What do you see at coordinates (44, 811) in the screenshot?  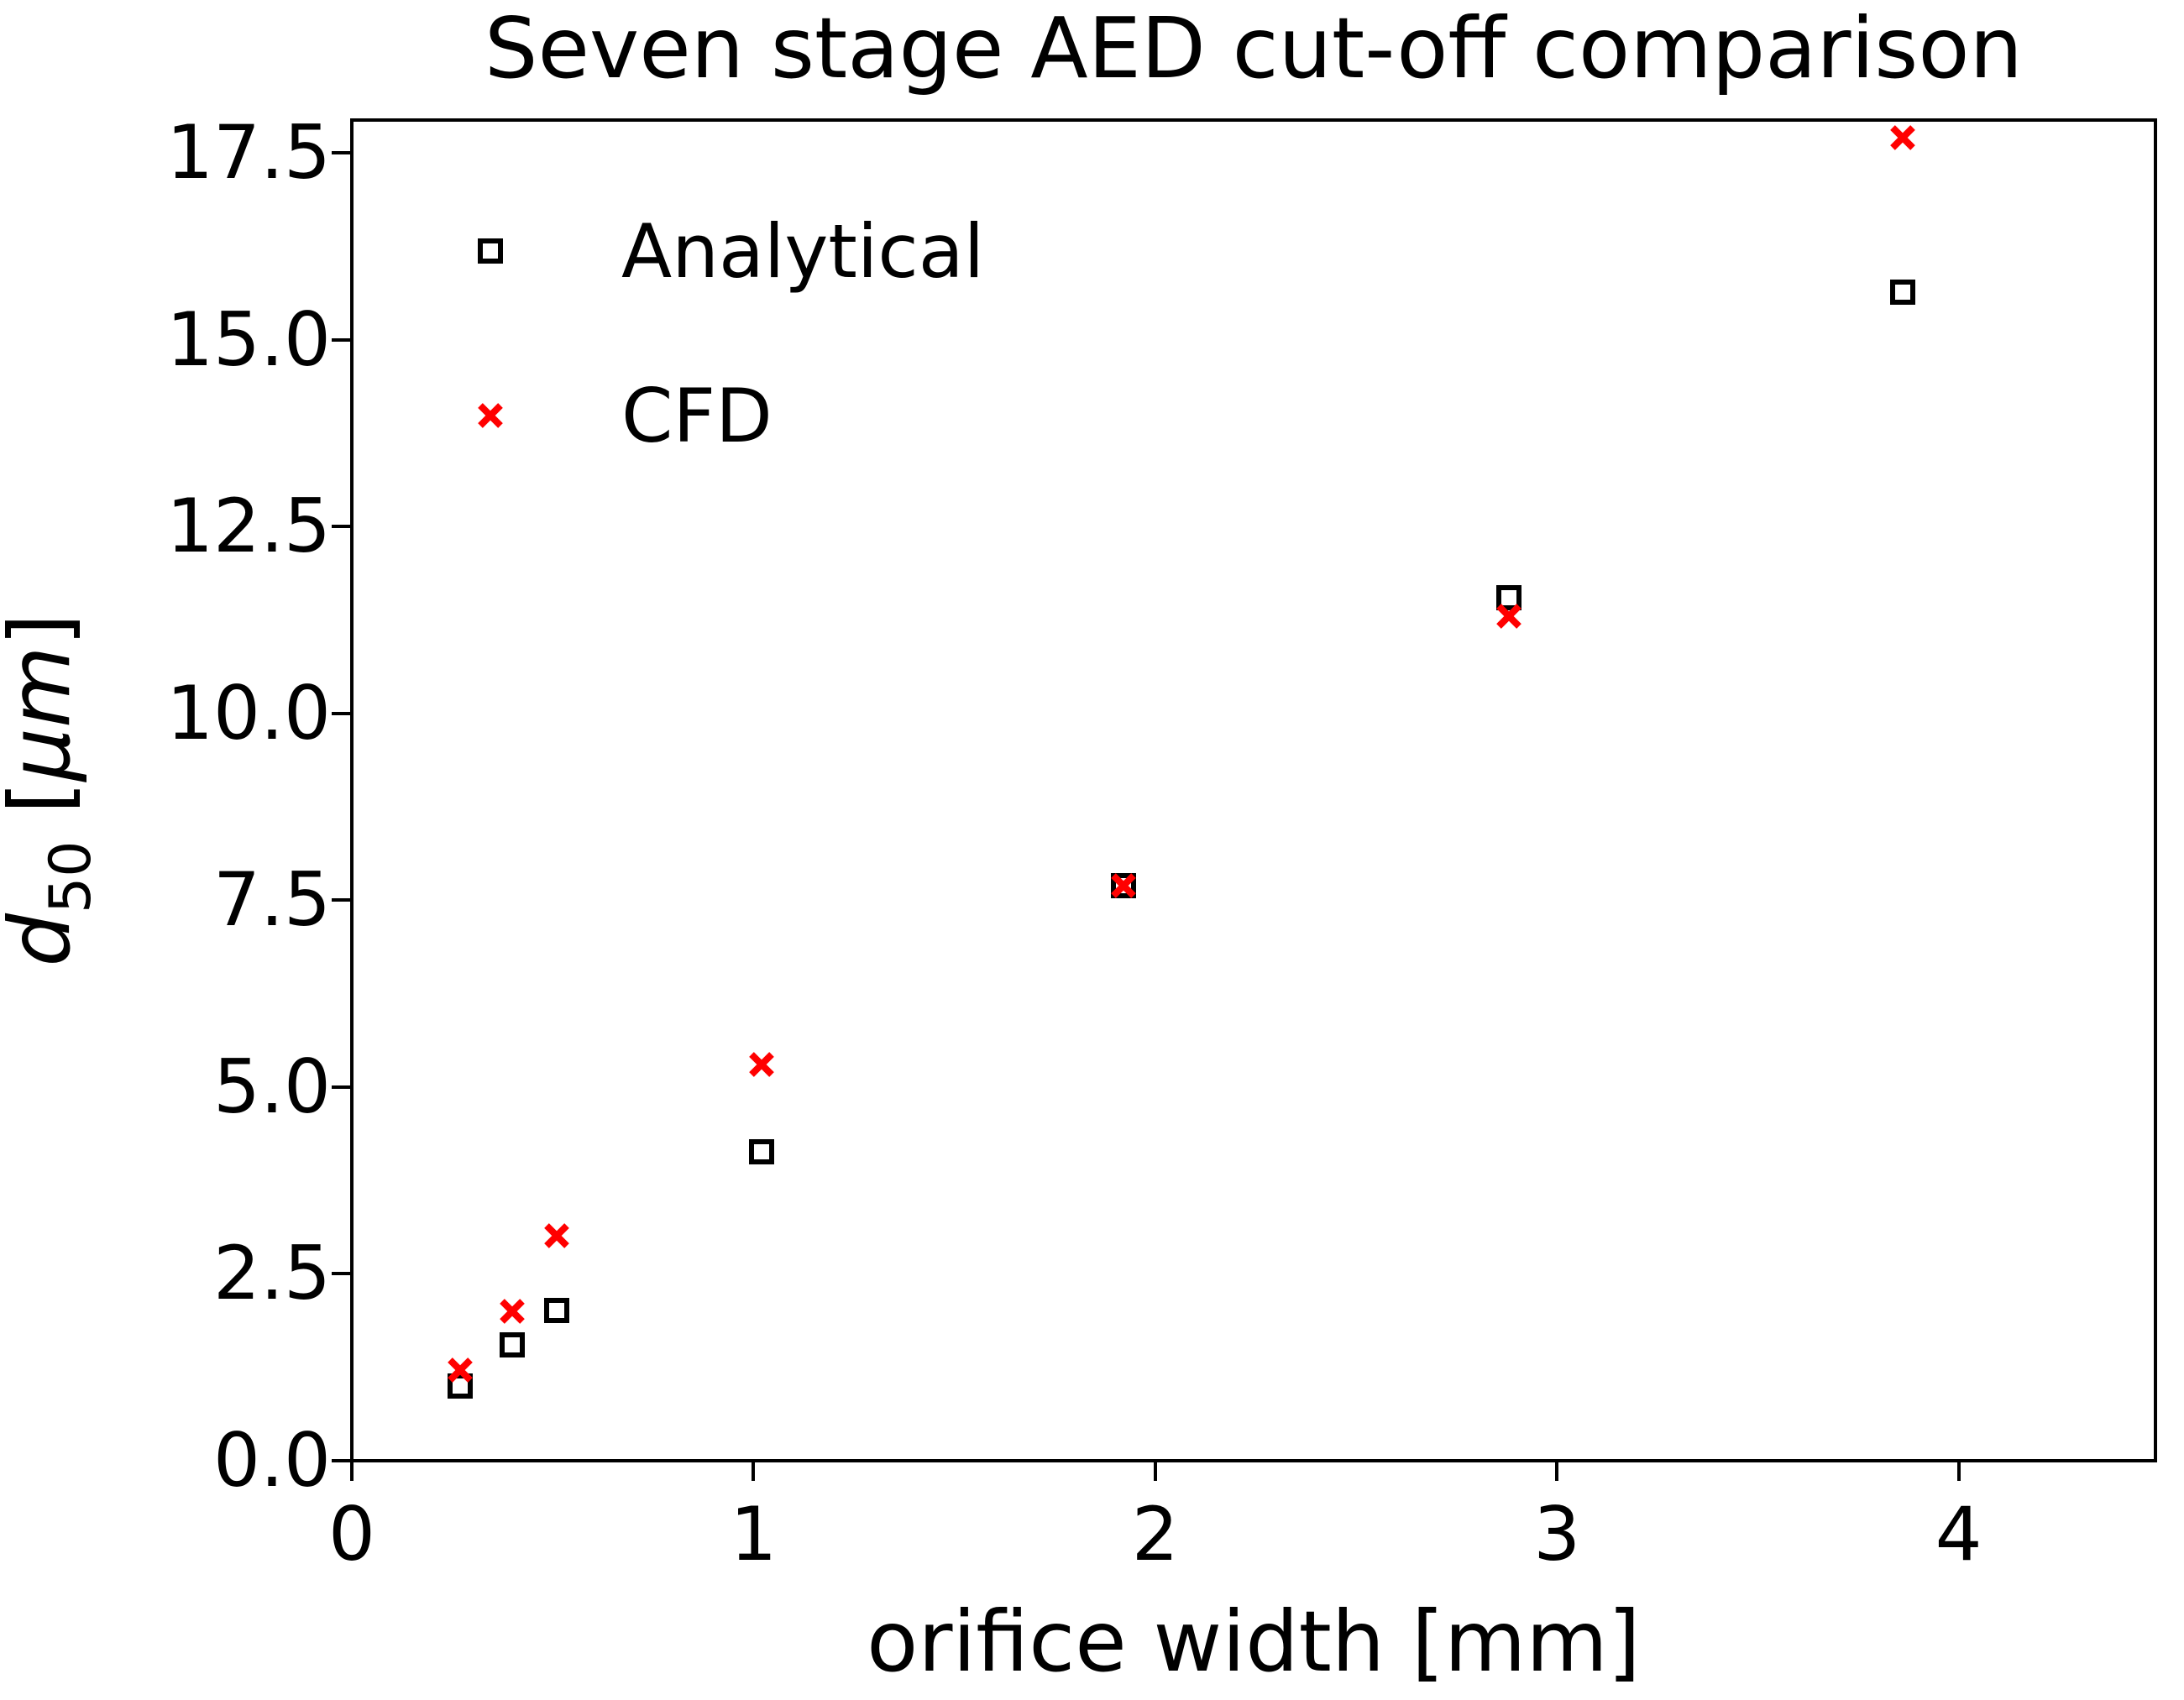 I see `y-axis-label-bracket-open: [` at bounding box center [44, 811].